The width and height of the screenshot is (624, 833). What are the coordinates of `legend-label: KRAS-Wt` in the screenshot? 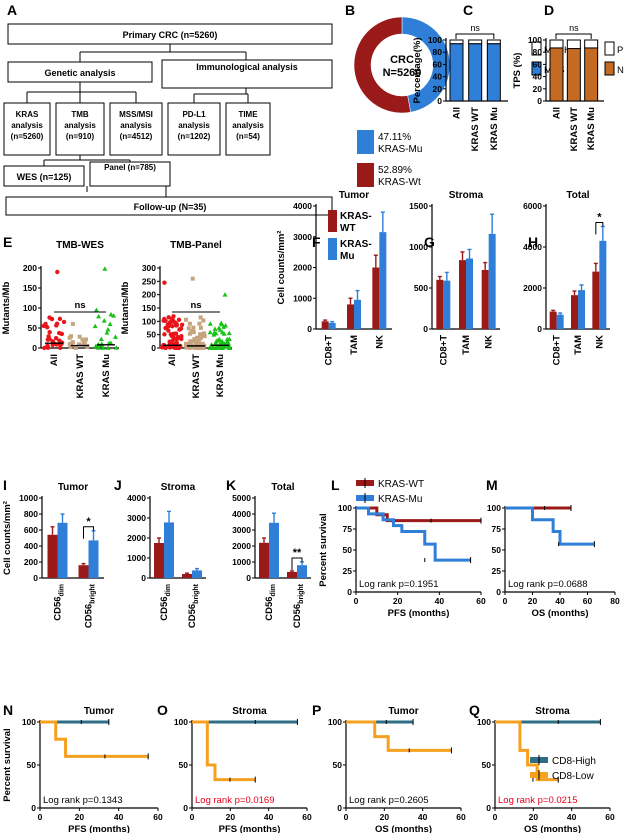 It's located at (399, 182).